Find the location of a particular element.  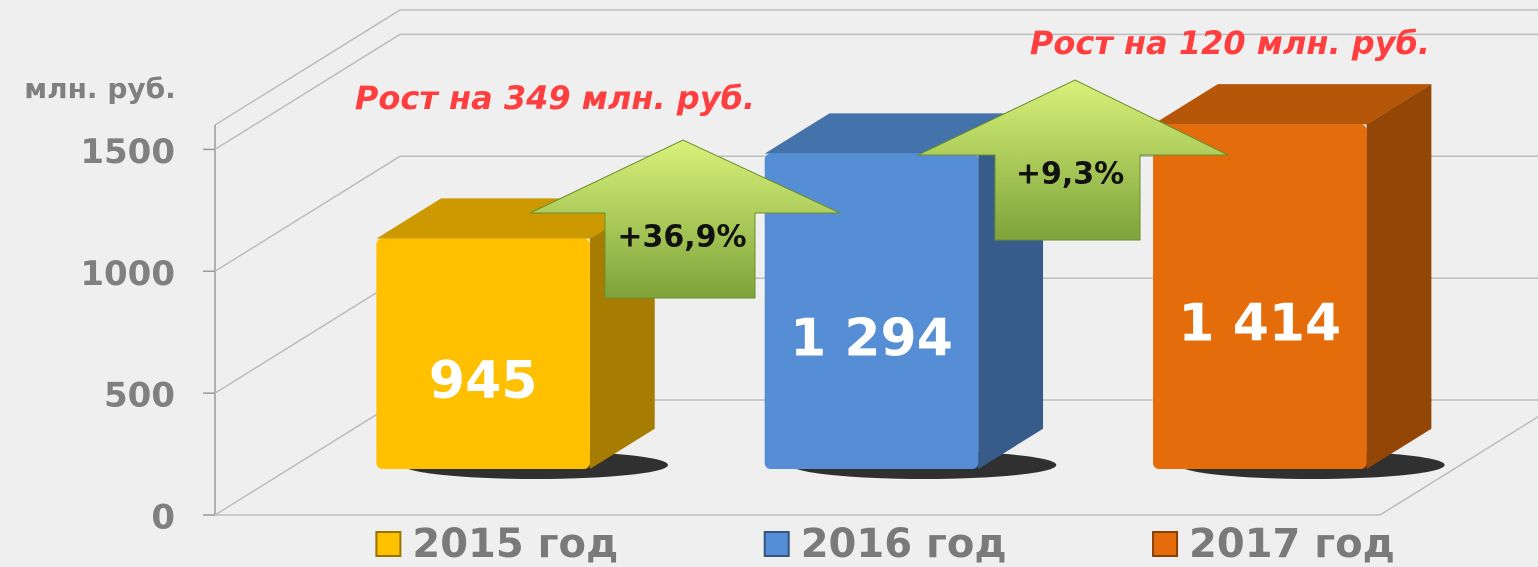

y-tick-label: 1000 is located at coordinates (127, 274).